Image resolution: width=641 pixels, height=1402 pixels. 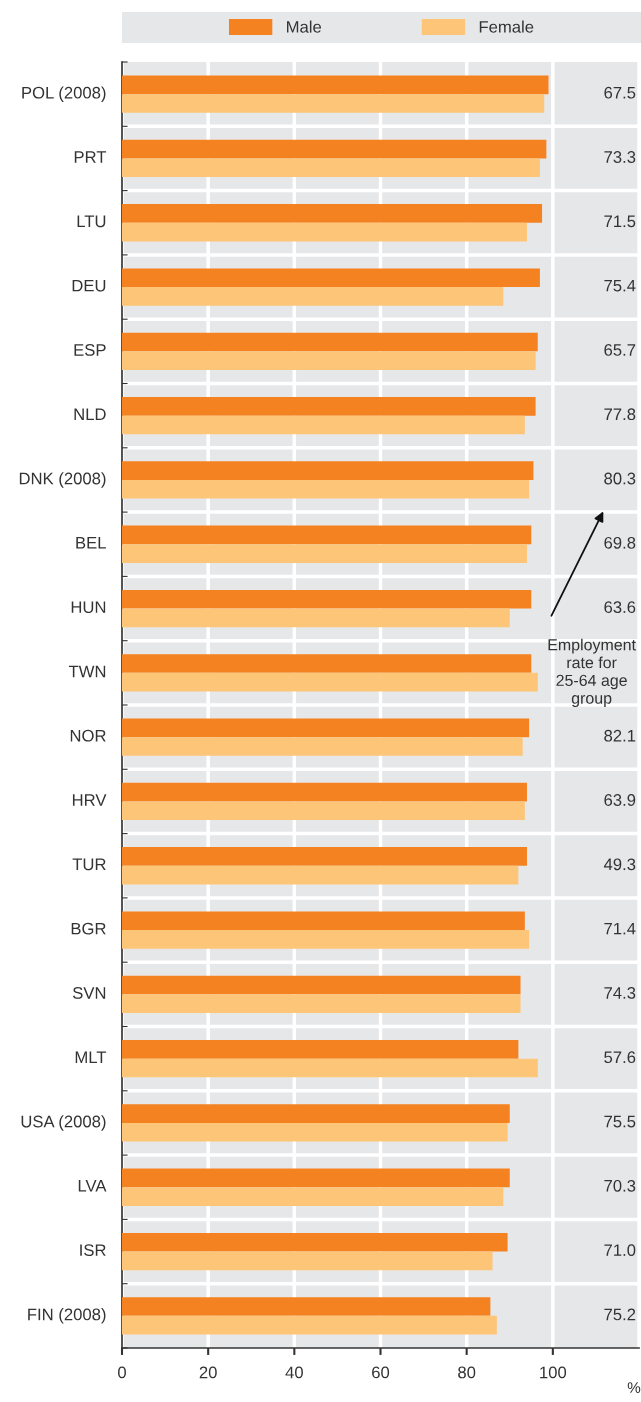 I want to click on y-tick-label: NLD, so click(x=90, y=414).